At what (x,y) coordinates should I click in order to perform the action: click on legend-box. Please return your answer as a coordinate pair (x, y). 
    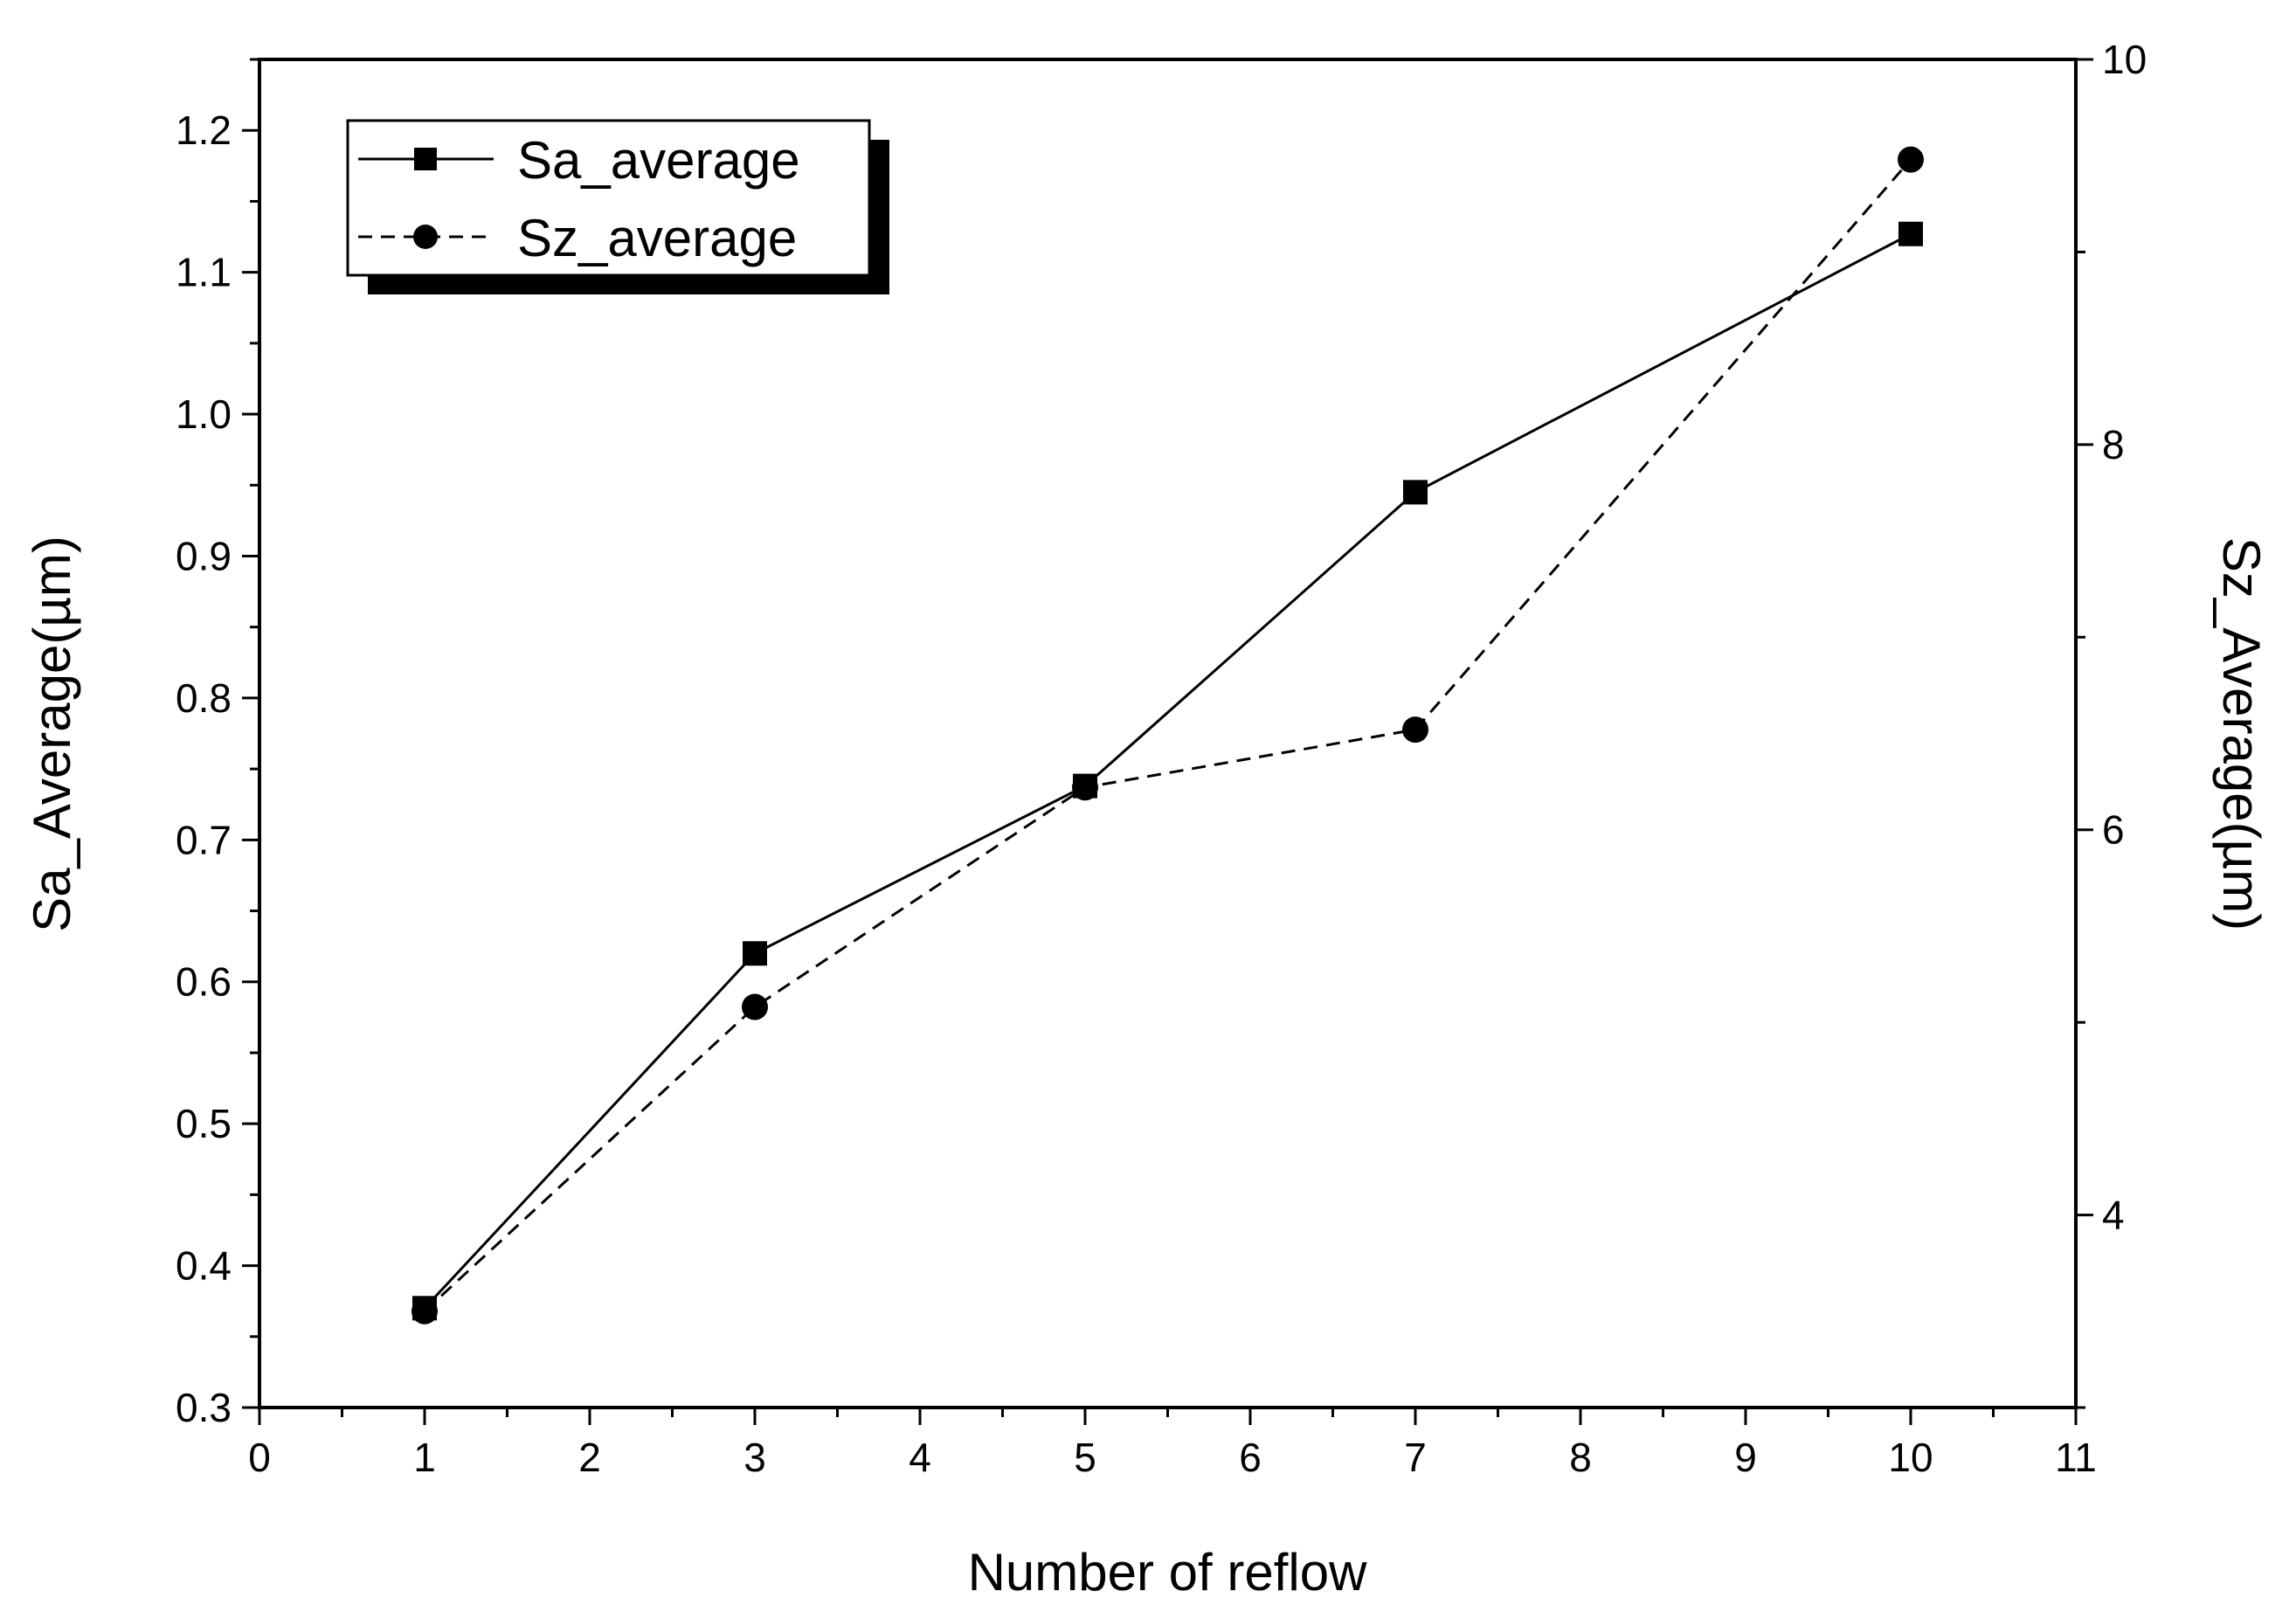
    Looking at the image, I should click on (608, 198).